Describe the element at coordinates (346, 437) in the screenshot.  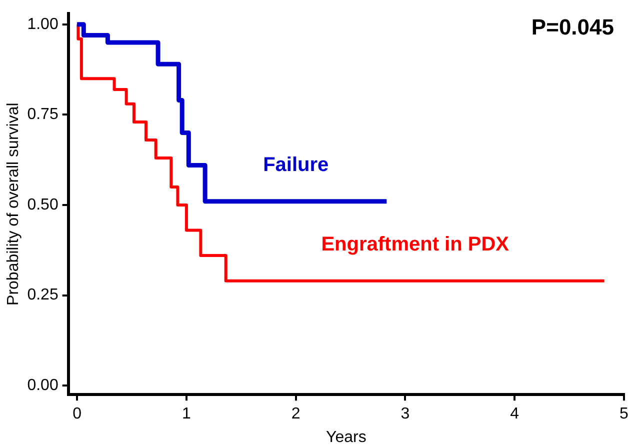
I see `x-axis-title: Years` at that location.